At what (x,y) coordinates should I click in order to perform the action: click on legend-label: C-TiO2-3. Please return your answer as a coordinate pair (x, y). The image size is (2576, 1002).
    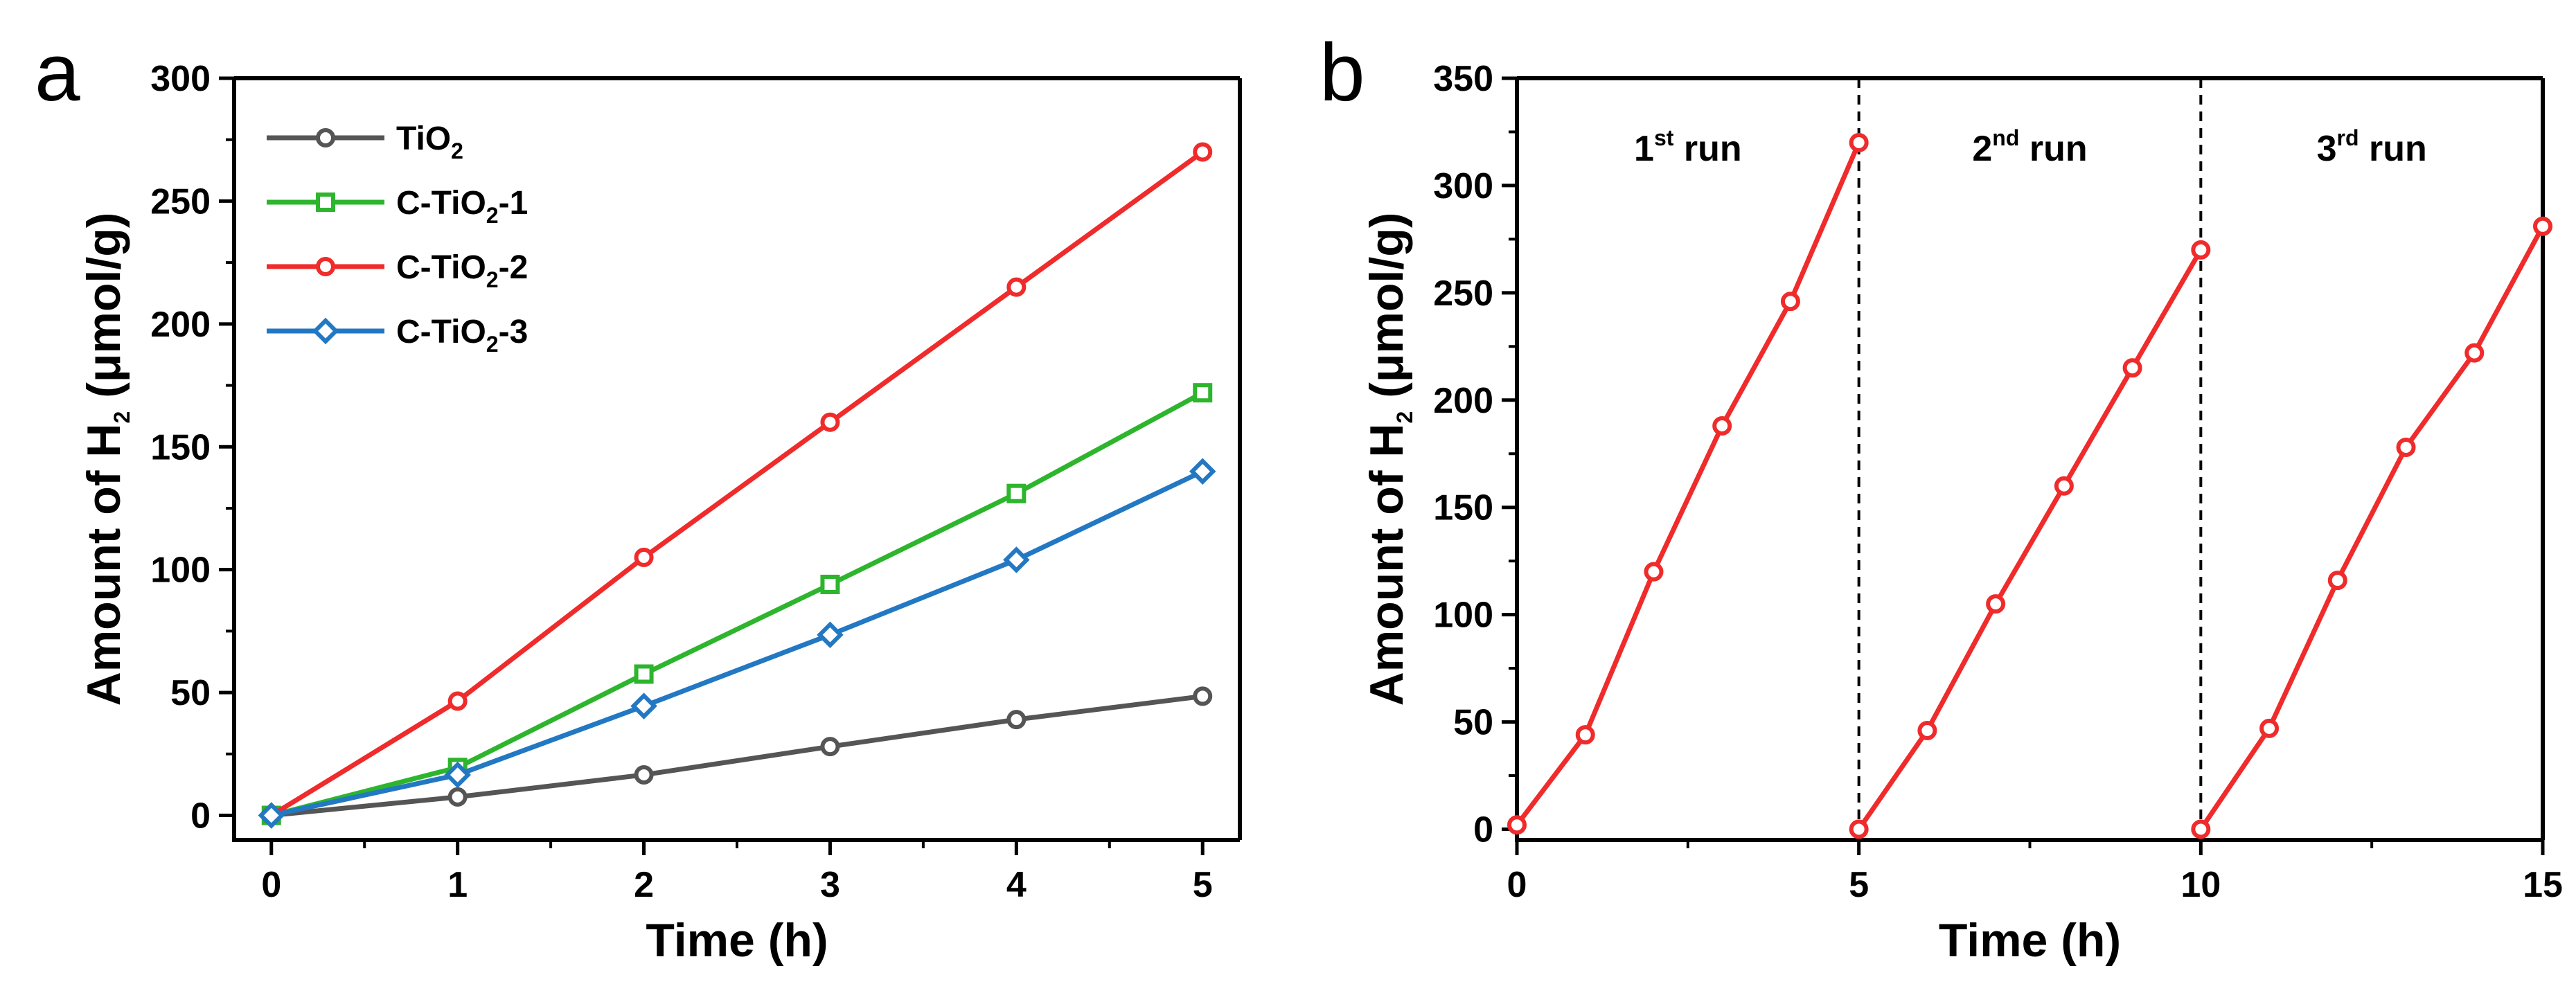
    Looking at the image, I should click on (462, 335).